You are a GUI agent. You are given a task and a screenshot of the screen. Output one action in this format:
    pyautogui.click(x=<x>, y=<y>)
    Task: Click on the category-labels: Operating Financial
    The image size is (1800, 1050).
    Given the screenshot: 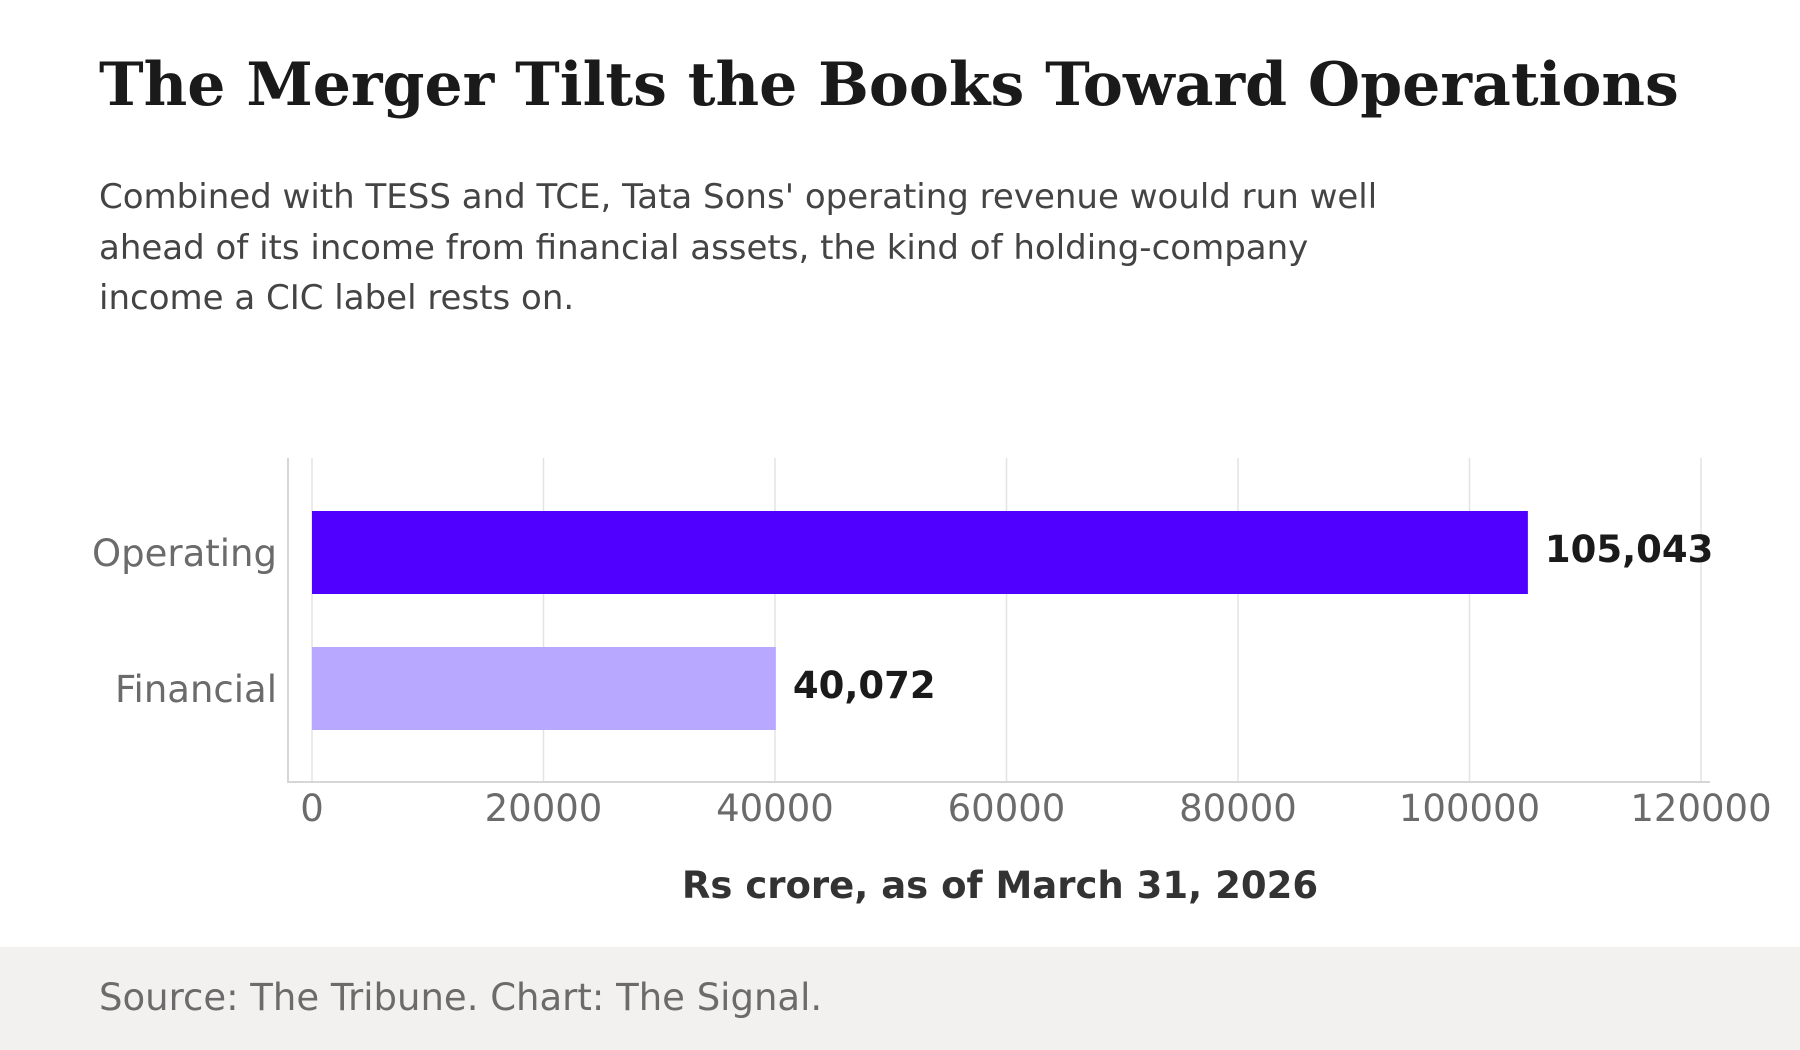 What is the action you would take?
    pyautogui.click(x=184, y=621)
    